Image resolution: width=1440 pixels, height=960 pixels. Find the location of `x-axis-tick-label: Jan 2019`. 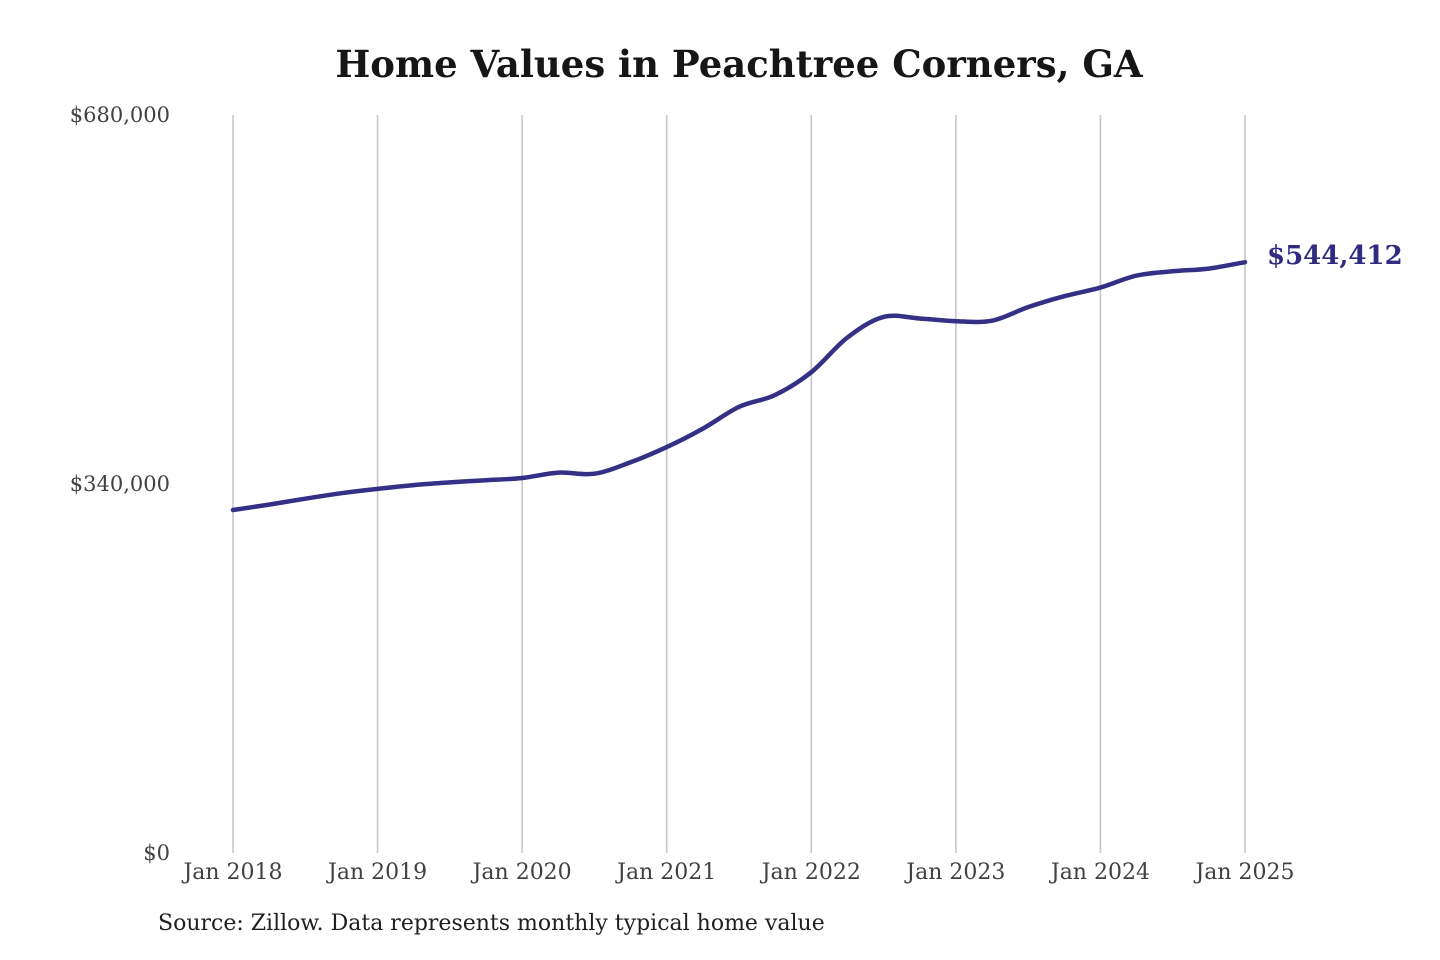

x-axis-tick-label: Jan 2019 is located at coordinates (376, 872).